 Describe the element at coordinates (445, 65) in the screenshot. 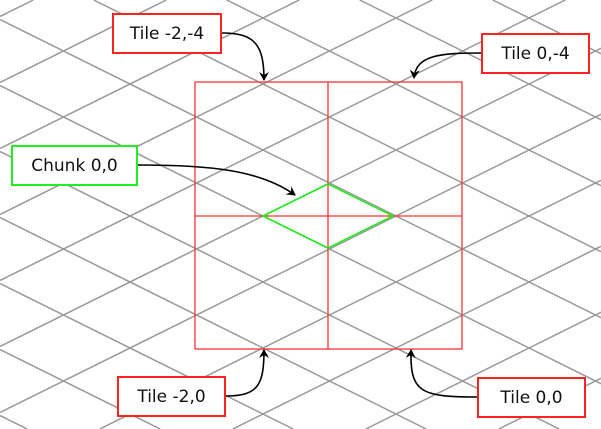

I see `arrow-tile-0-m4` at that location.